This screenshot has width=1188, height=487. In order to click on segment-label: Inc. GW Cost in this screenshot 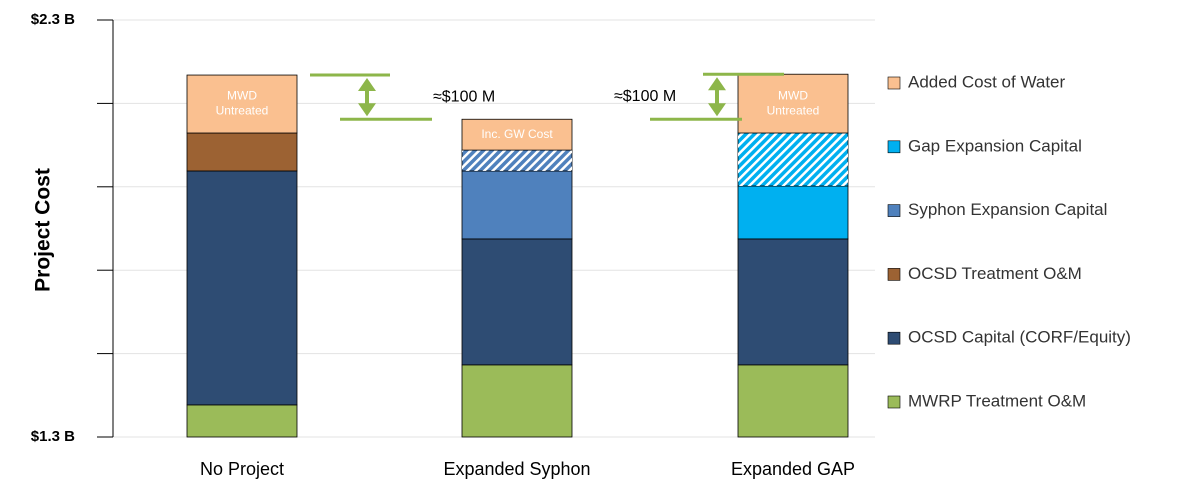, I will do `click(517, 134)`.